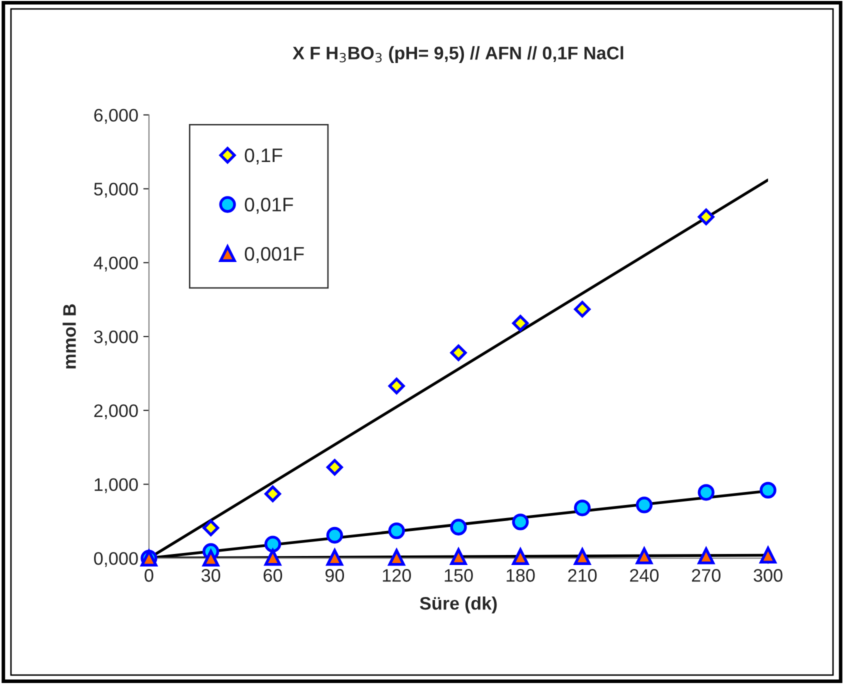  I want to click on x-tick-label: 240, so click(644, 575).